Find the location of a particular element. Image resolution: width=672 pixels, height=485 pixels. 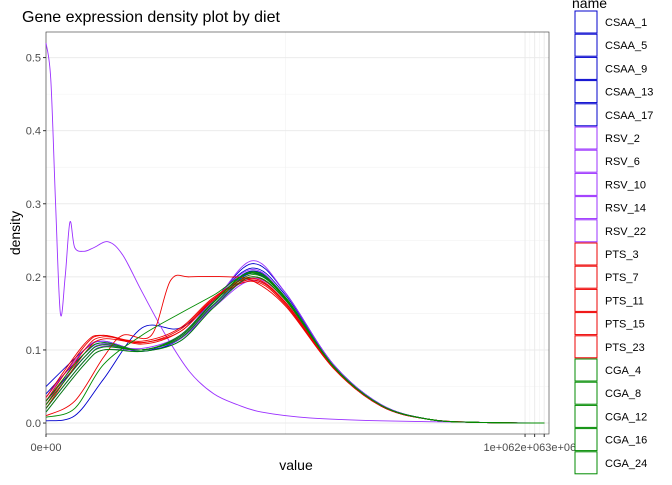

x-axis: 0e+00 1e+062e+063e+06 is located at coordinates (303, 444).